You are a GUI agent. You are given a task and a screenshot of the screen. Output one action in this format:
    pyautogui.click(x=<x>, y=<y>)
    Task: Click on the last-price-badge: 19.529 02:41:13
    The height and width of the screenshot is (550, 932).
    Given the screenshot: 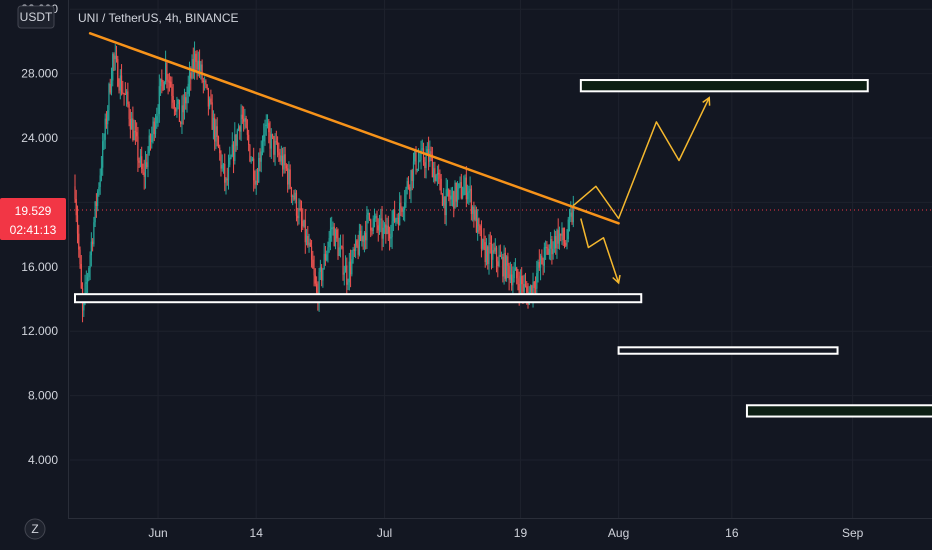 What is the action you would take?
    pyautogui.click(x=33, y=219)
    